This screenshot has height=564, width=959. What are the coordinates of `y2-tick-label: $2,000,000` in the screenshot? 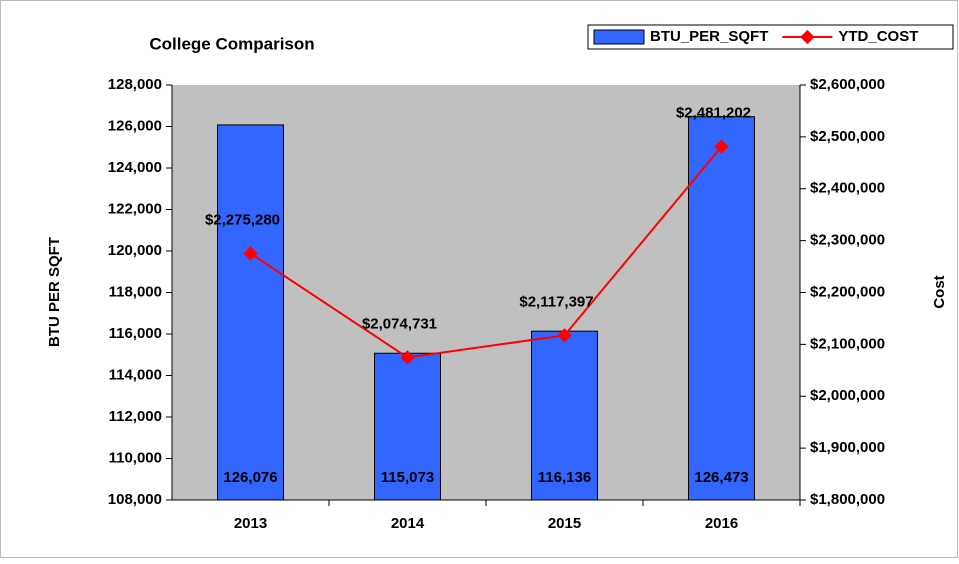 It's located at (847, 395).